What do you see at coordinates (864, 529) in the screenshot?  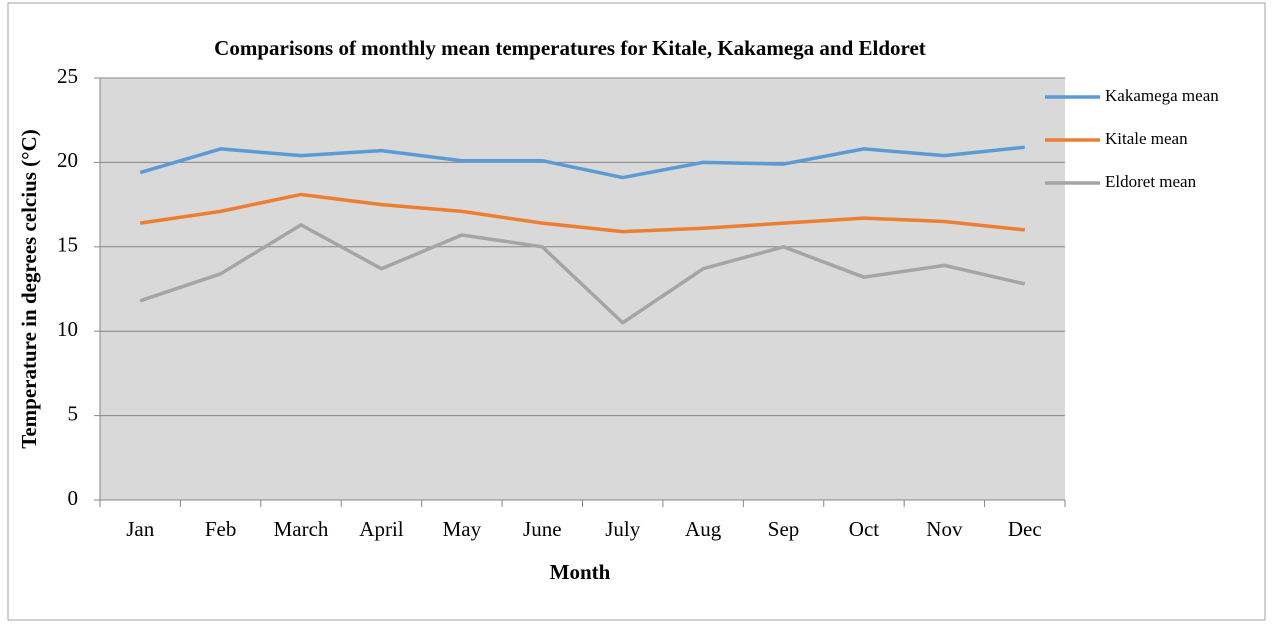 I see `x-tick-label: Oct` at bounding box center [864, 529].